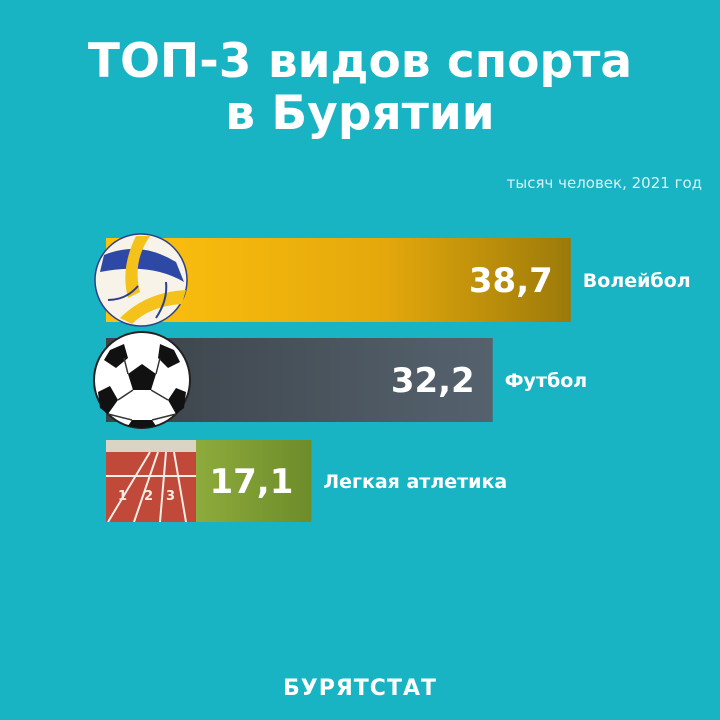  I want to click on svg-text: 1, so click(122, 496).